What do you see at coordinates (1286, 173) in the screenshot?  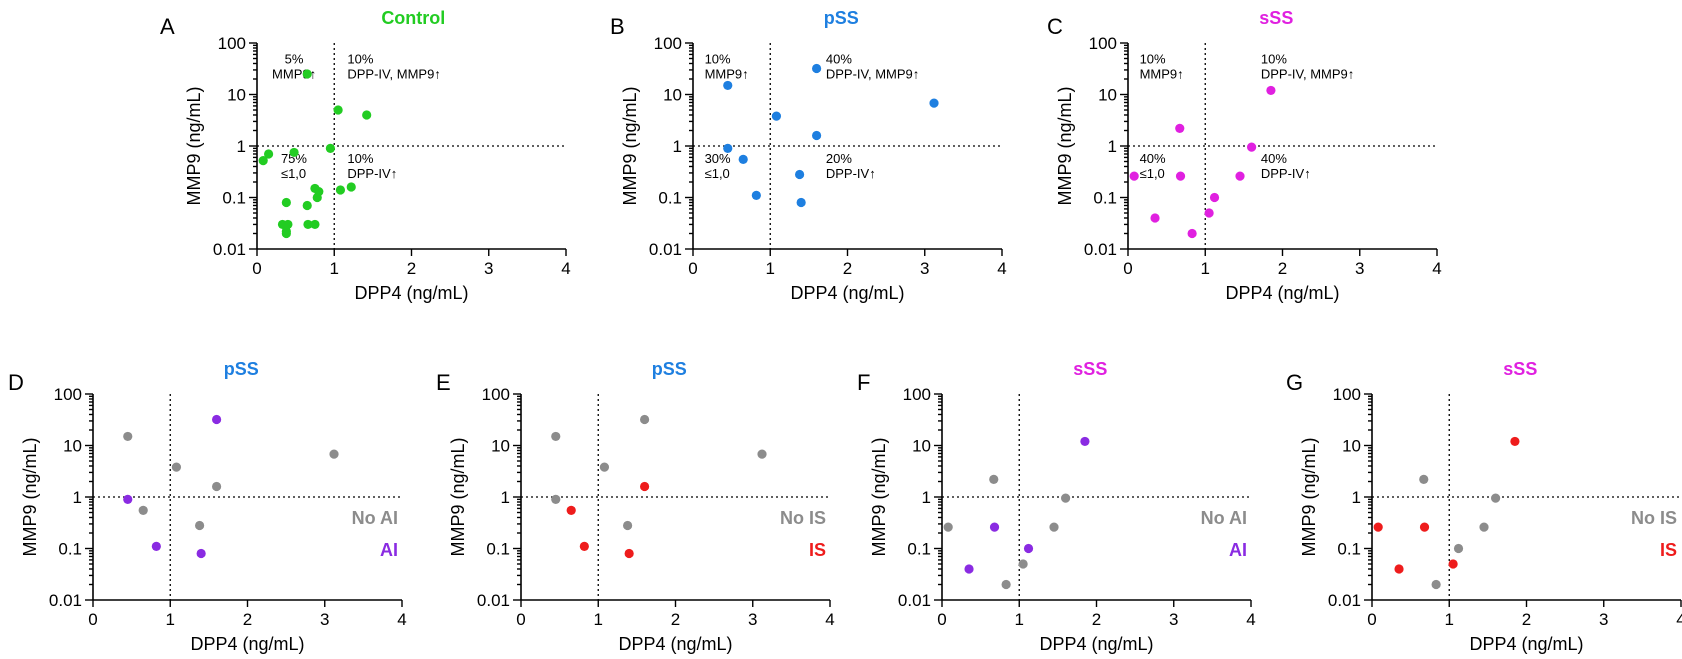 I see `annotation: DPP-IV↑` at bounding box center [1286, 173].